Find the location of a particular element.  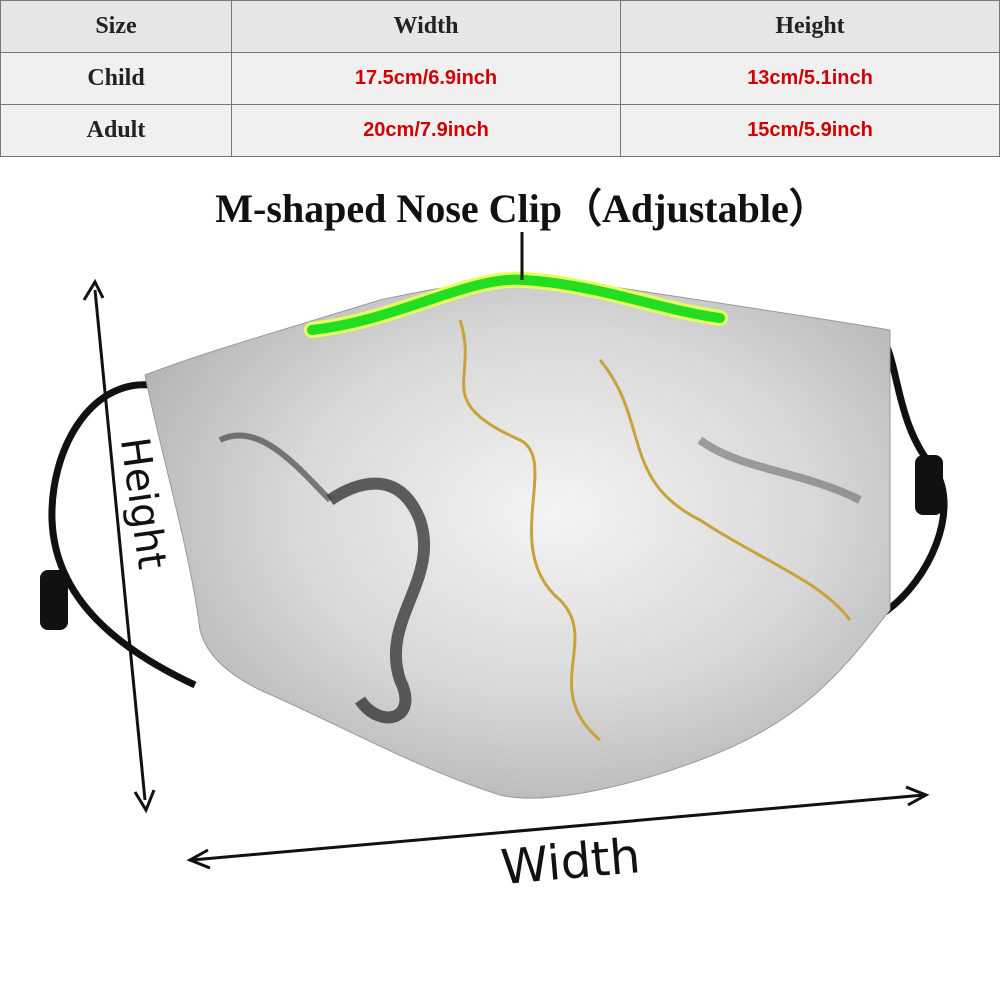

height-cell: 13cm/5.1inch is located at coordinates (810, 78).